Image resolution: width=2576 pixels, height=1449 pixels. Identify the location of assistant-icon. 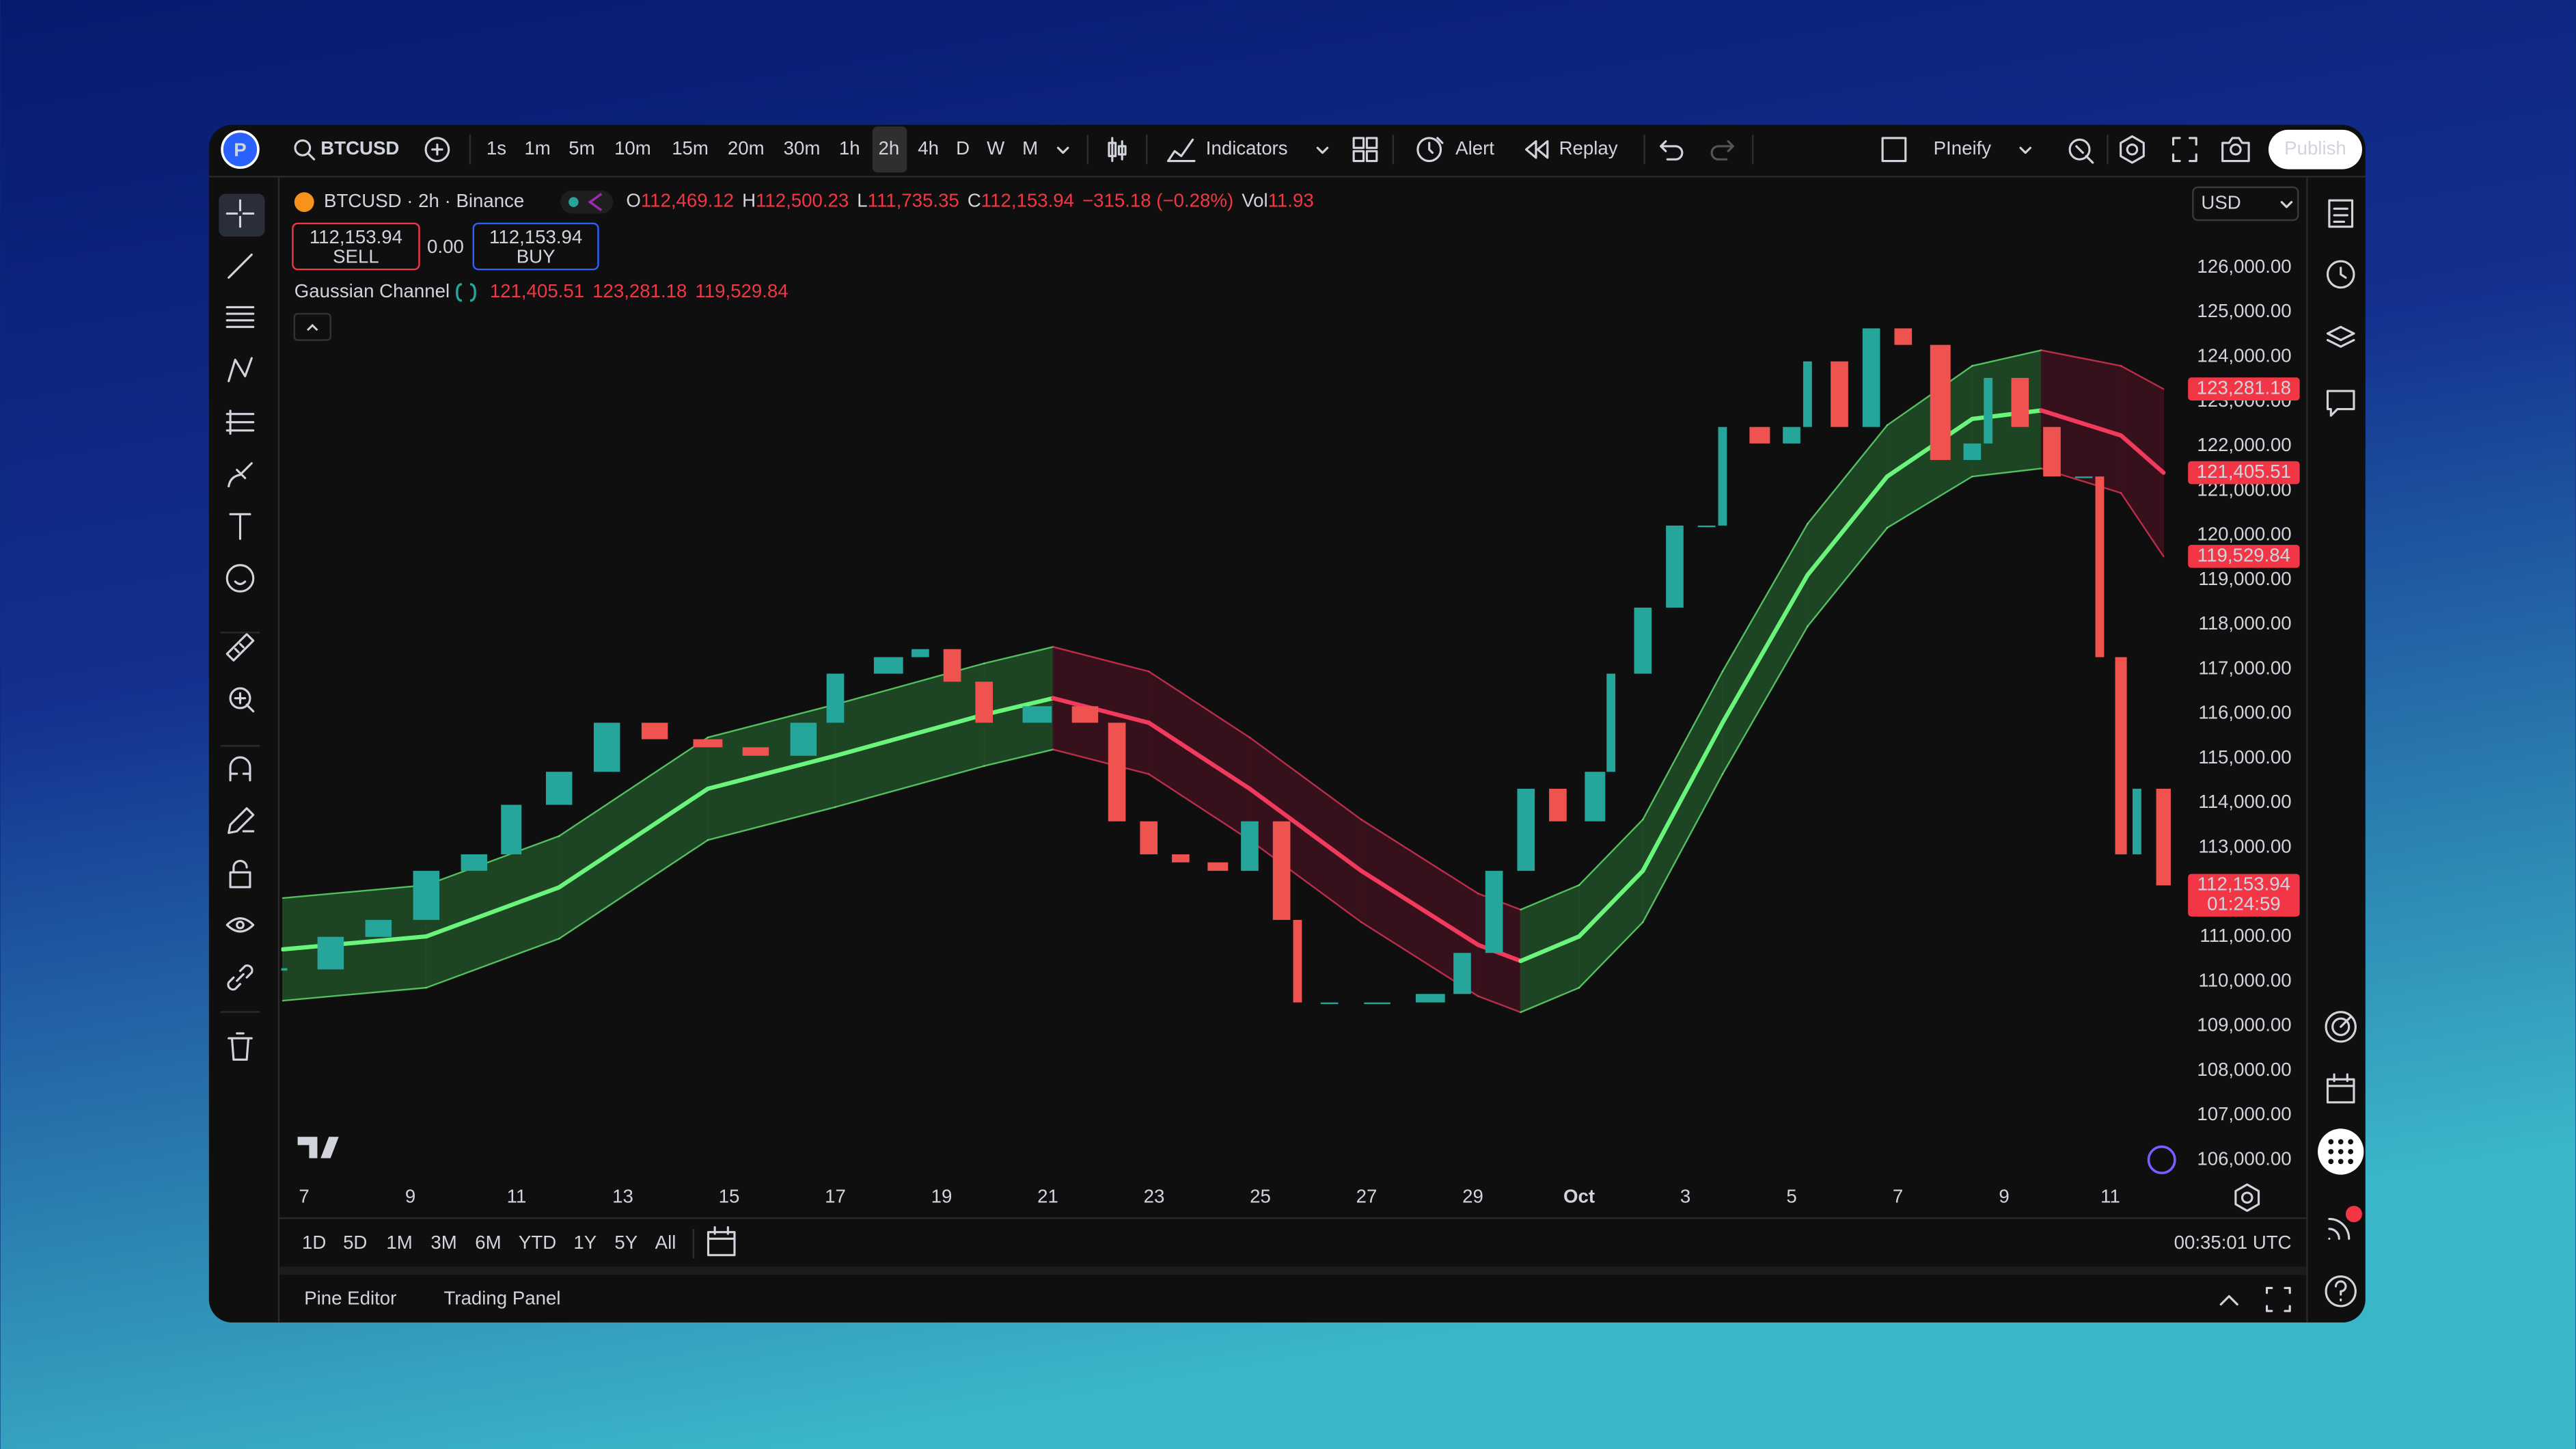
(2161, 1159).